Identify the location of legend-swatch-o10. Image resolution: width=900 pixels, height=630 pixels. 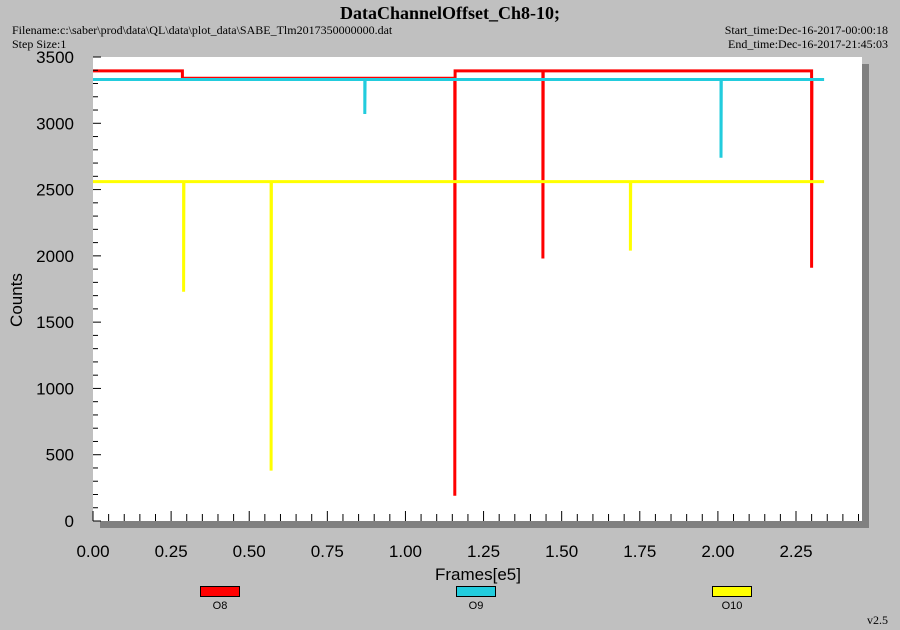
(732, 591).